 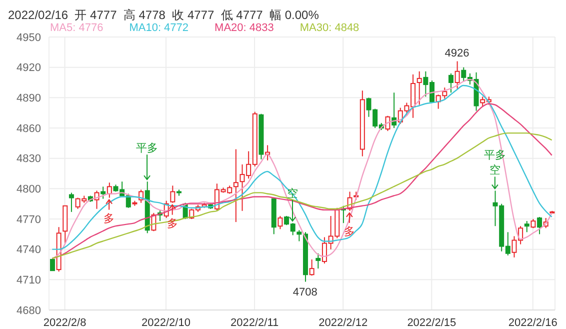 I want to click on annotation: 4926, so click(x=457, y=53).